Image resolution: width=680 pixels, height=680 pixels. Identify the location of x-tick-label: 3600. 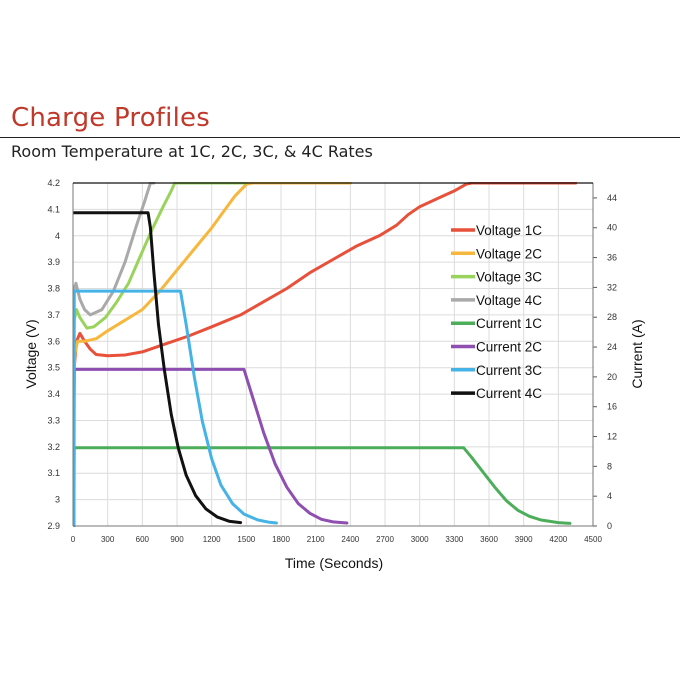
(489, 539).